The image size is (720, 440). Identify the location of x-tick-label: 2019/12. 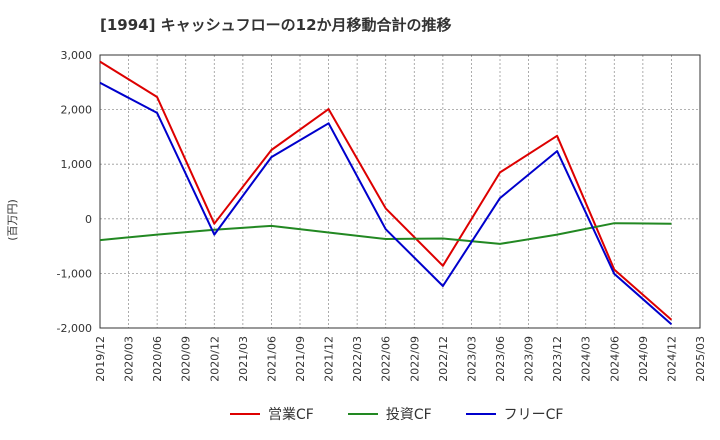
(100, 359).